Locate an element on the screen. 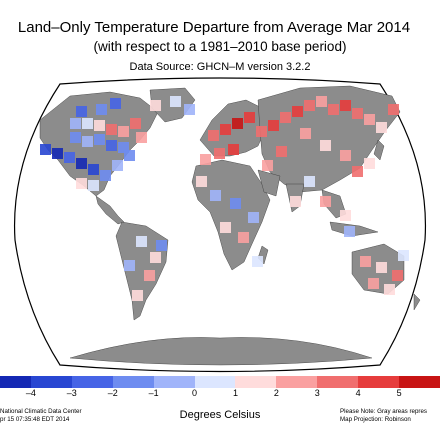 This screenshot has height=445, width=440. landmass-new-zealand is located at coordinates (417, 302).